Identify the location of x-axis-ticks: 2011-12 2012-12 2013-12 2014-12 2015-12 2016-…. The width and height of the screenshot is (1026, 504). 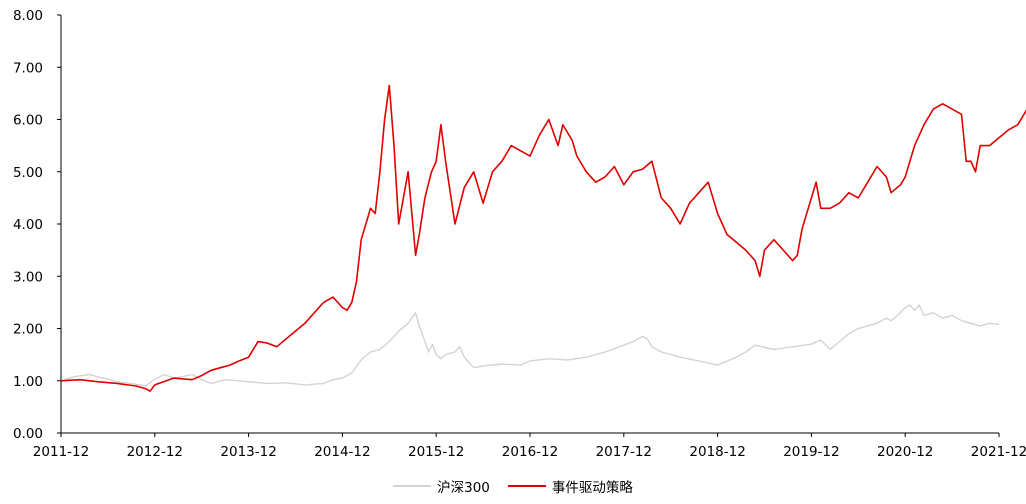
(529, 446).